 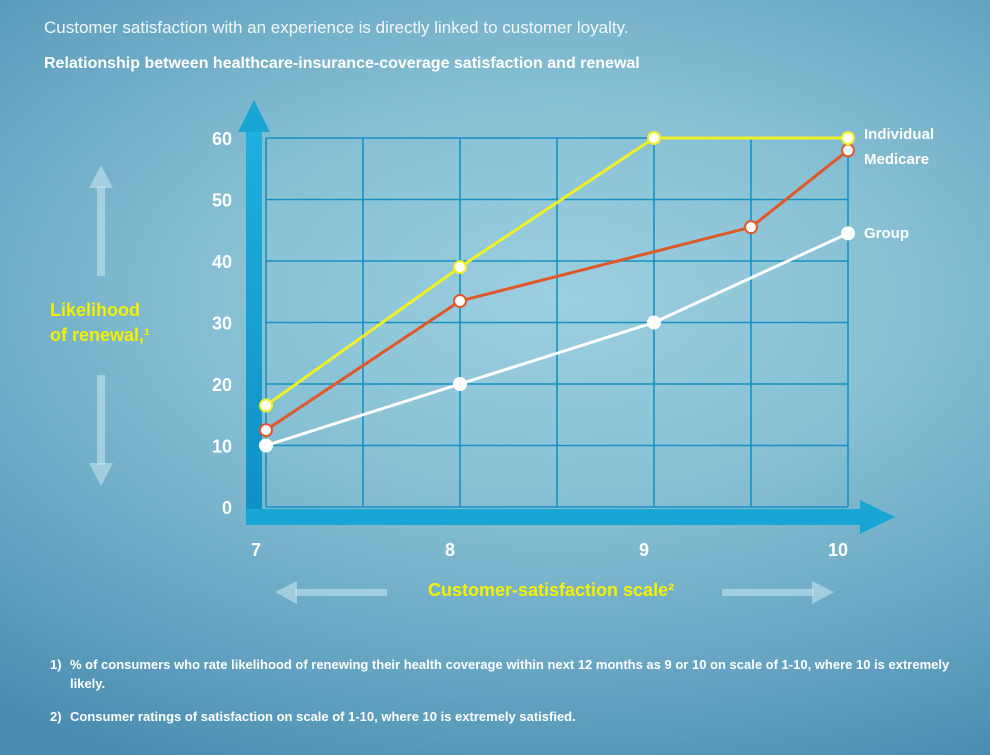 I want to click on arrow-up-head, so click(x=101, y=176).